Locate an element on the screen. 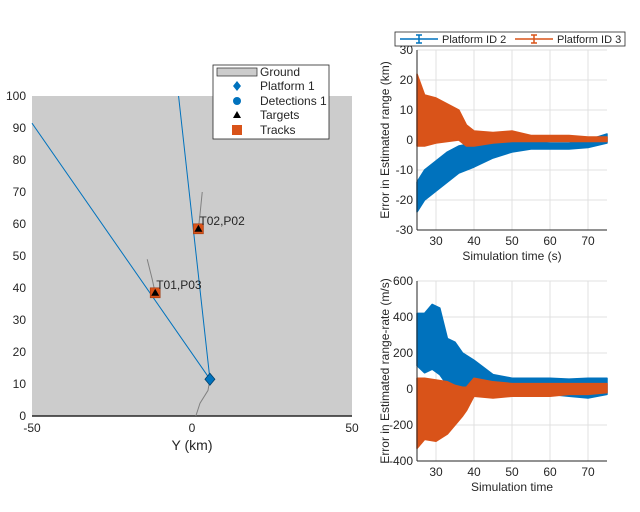 The image size is (640, 512). y-tick-label: 80 is located at coordinates (20, 160).